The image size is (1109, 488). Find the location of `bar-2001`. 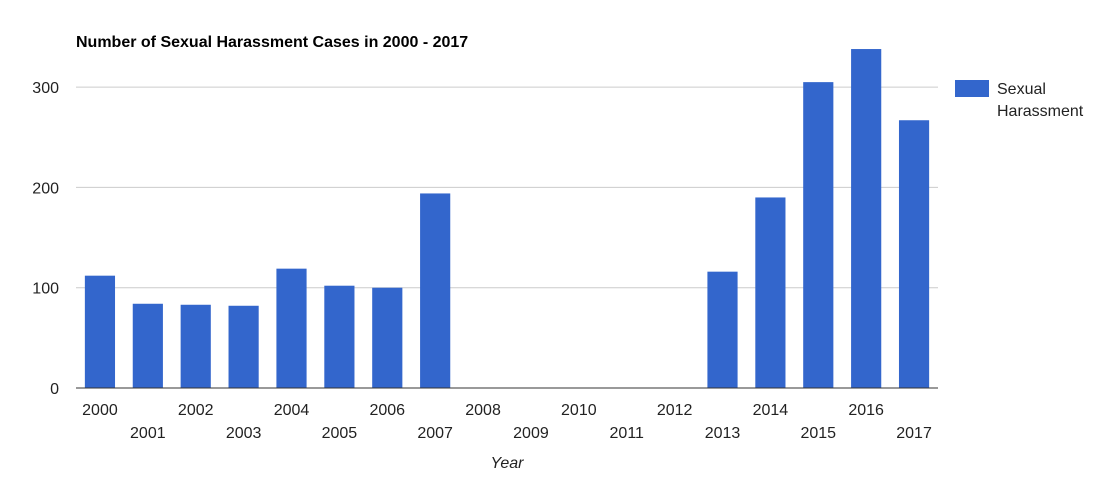

bar-2001 is located at coordinates (147, 345).